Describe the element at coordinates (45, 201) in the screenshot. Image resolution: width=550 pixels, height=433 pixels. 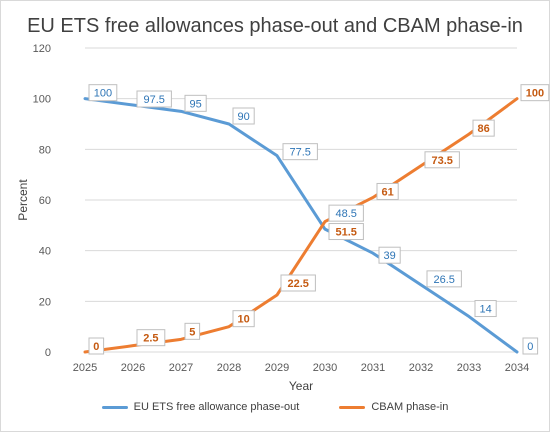
I see `y-tick-label: 60` at that location.